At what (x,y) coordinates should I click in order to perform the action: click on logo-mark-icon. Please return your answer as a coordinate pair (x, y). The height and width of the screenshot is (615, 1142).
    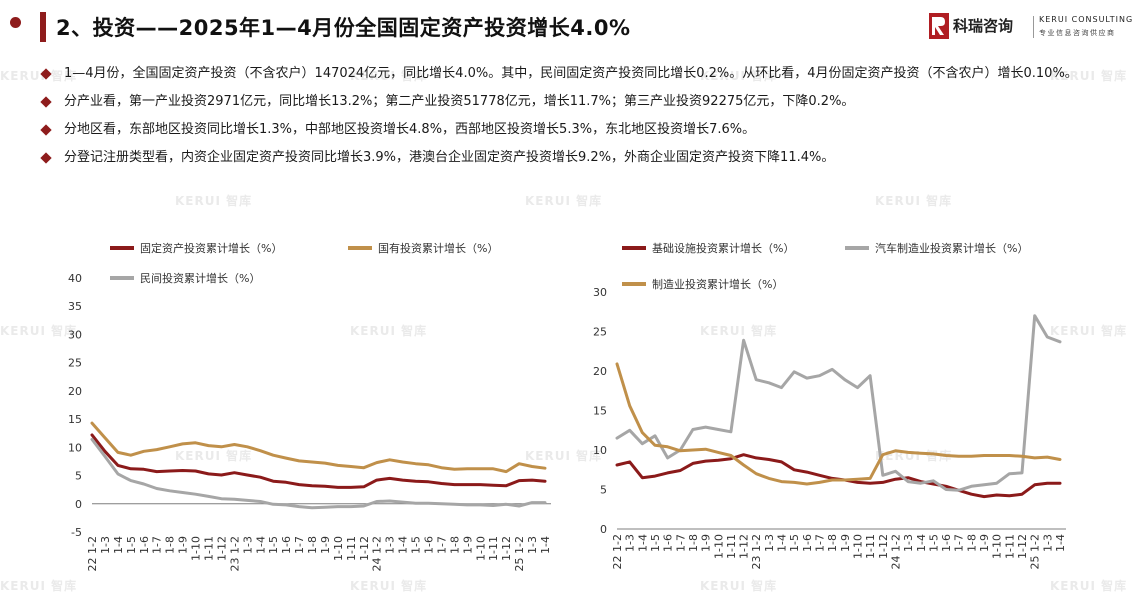
    Looking at the image, I should click on (939, 26).